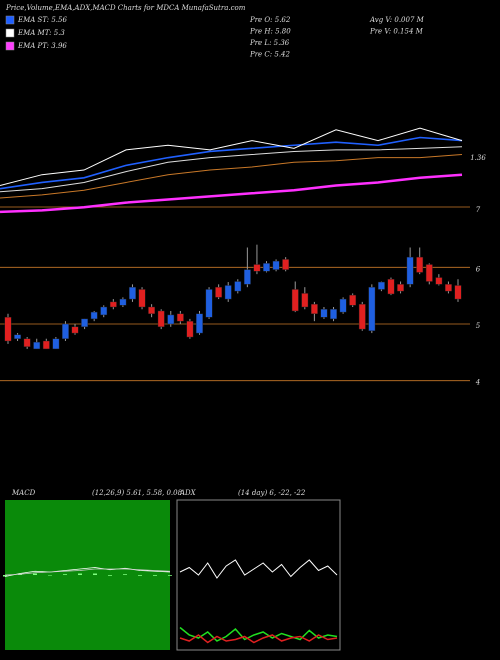 This screenshot has height=660, width=500. Describe the element at coordinates (41, 33) in the screenshot. I see `legend-label: EMA MT: 5.3` at that location.